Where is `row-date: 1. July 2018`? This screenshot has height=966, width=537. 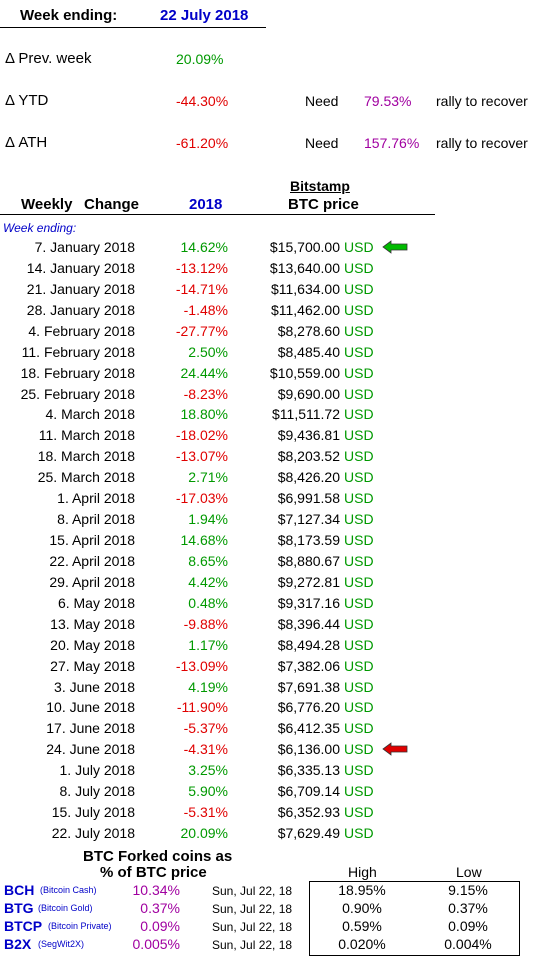 row-date: 1. July 2018 is located at coordinates (97, 770).